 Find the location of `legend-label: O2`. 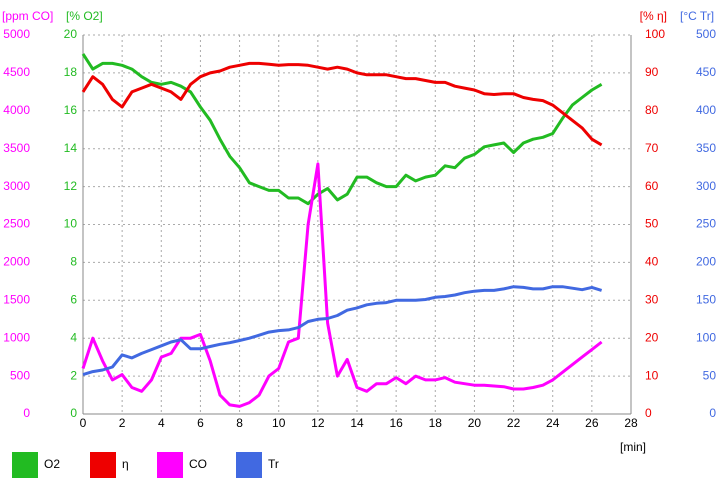

legend-label: O2 is located at coordinates (52, 464).